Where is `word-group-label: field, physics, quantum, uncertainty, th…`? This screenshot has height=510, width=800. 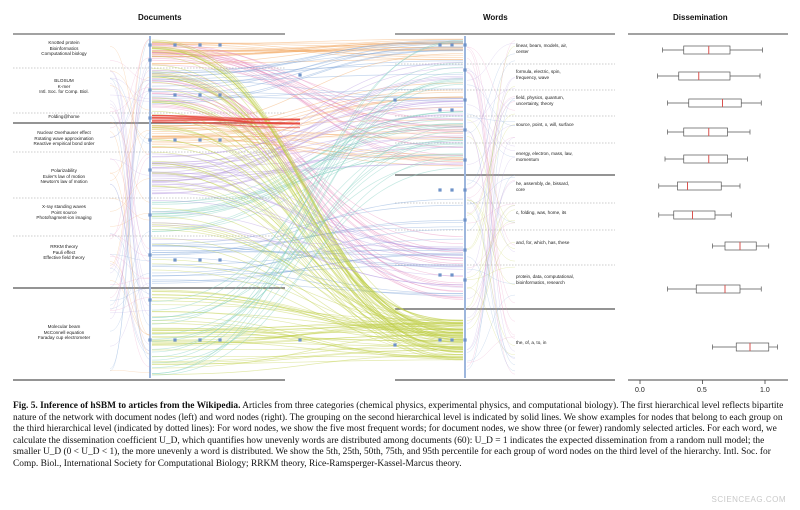 word-group-label: field, physics, quantum, uncertainty, th… is located at coordinates (540, 100).